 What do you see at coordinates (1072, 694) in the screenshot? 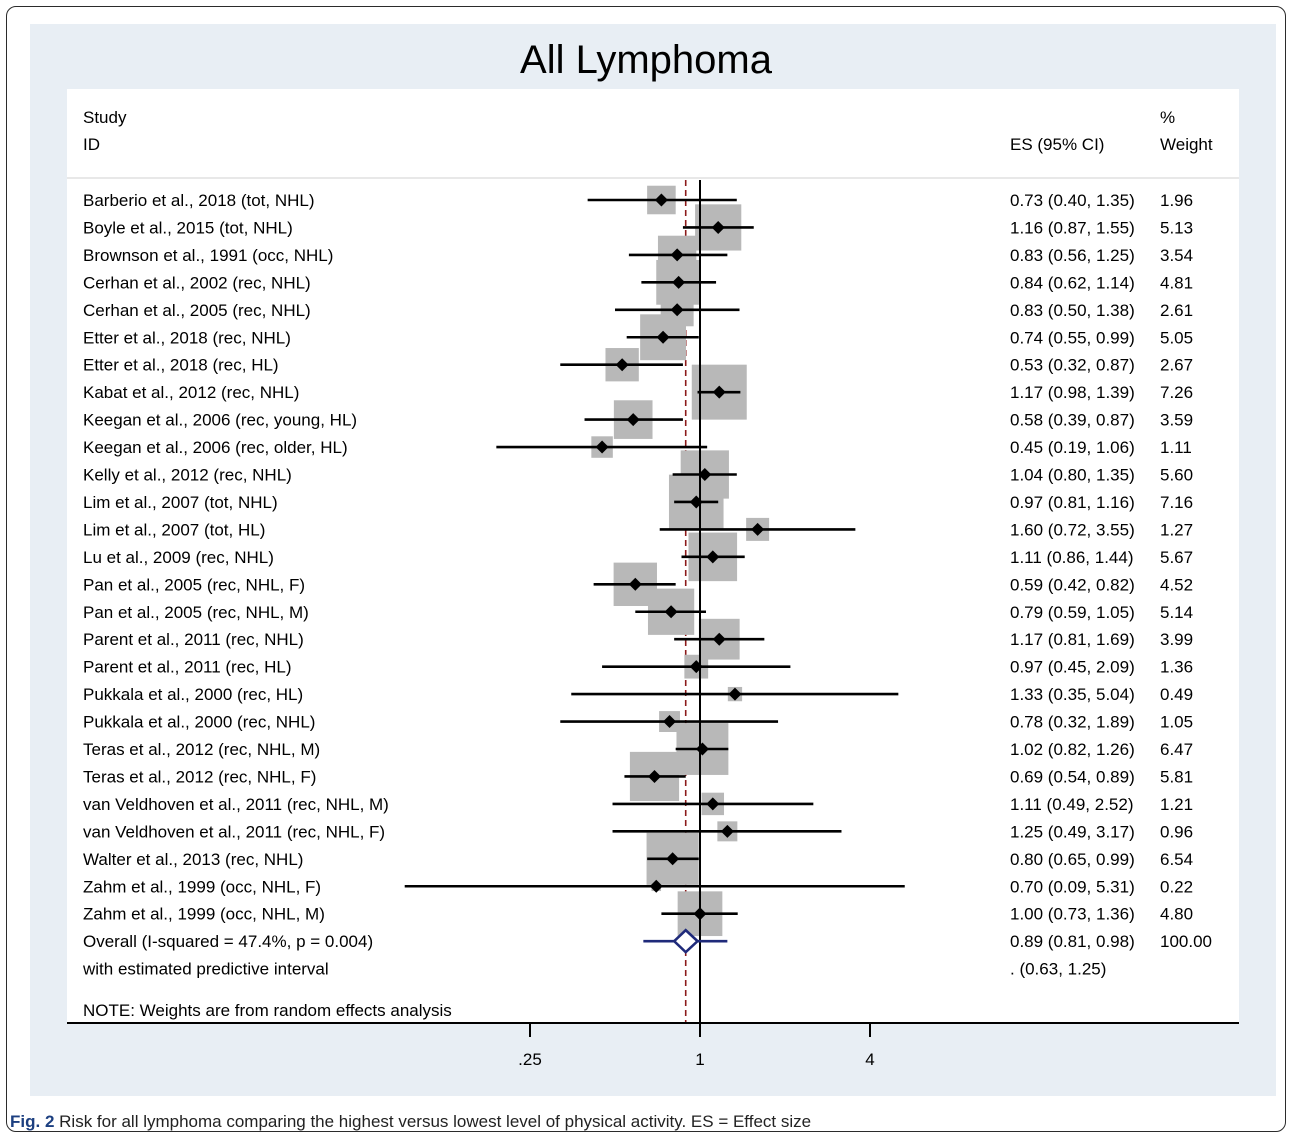
I see `study-es-ci: 1.33 (0.35, 5.04)` at bounding box center [1072, 694].